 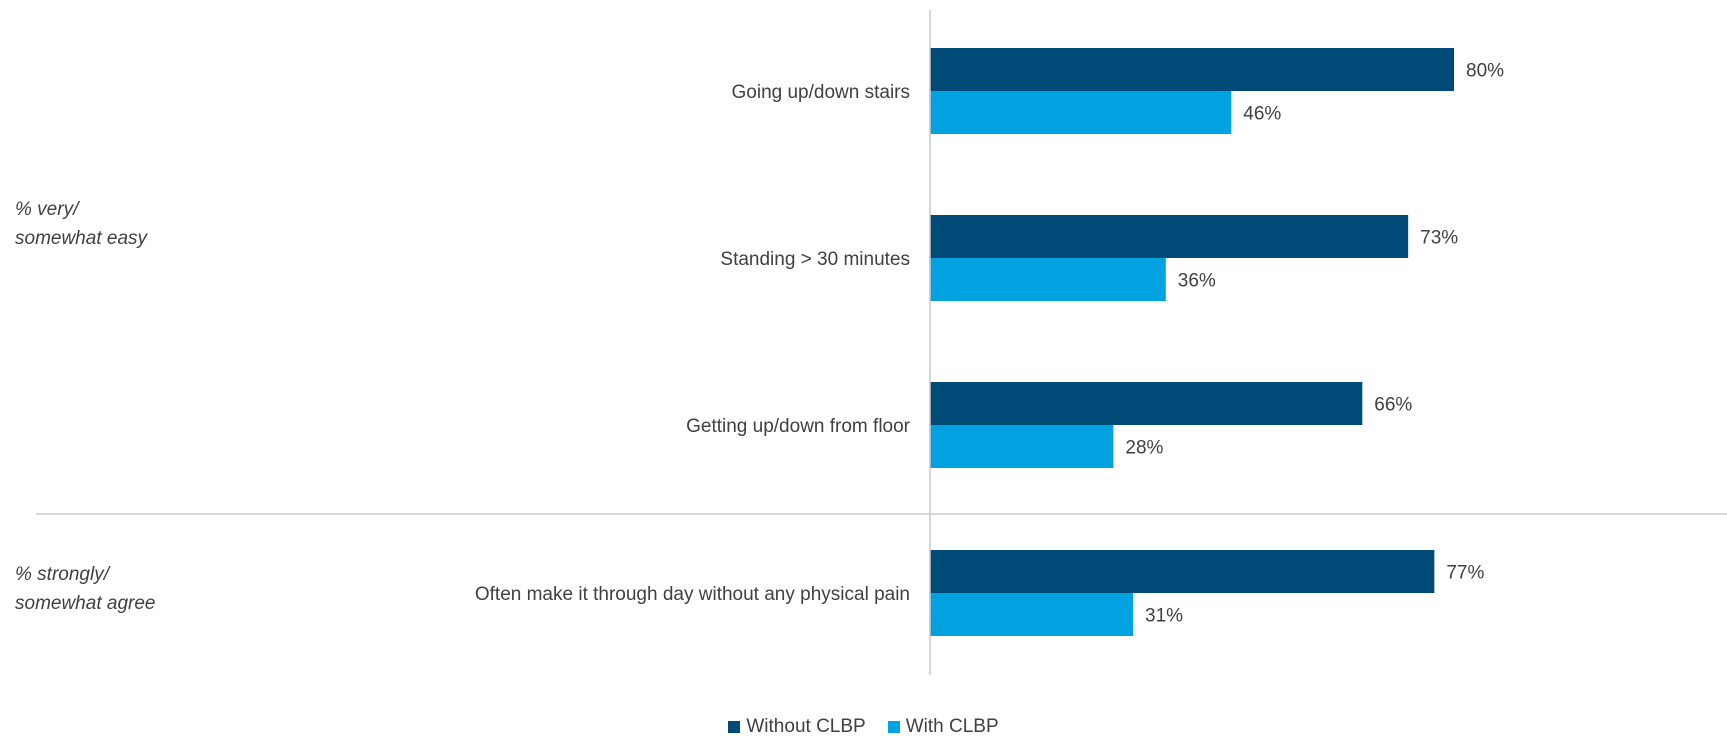 I want to click on group-label-1-line-1: % very/, so click(x=47, y=209).